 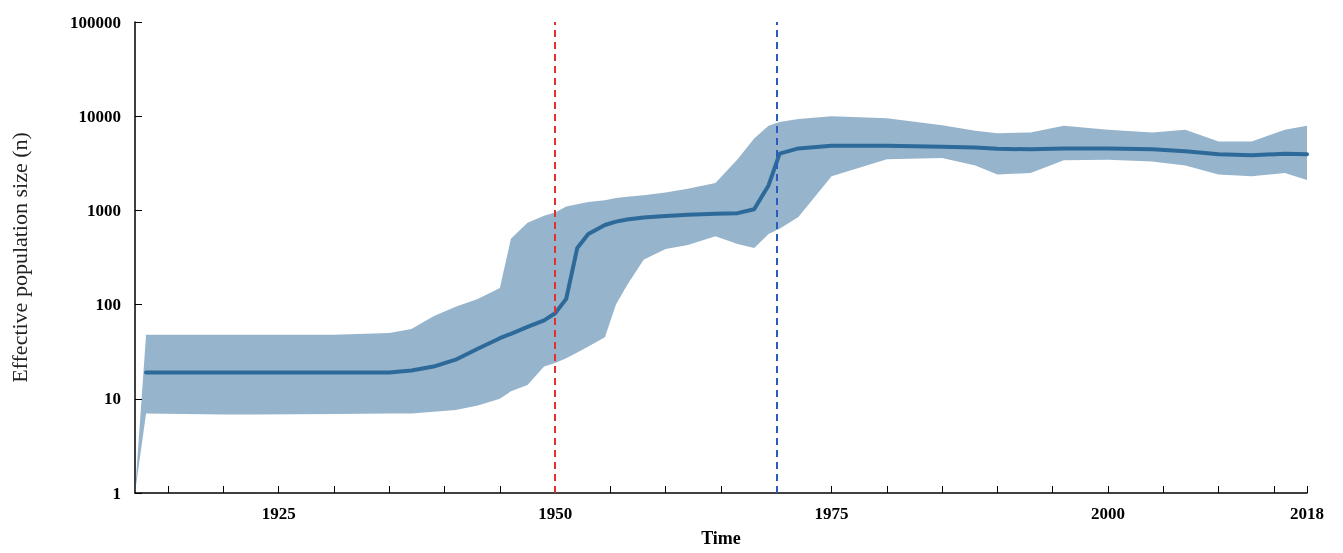 I want to click on y-tick-label: 10000, so click(x=99, y=116).